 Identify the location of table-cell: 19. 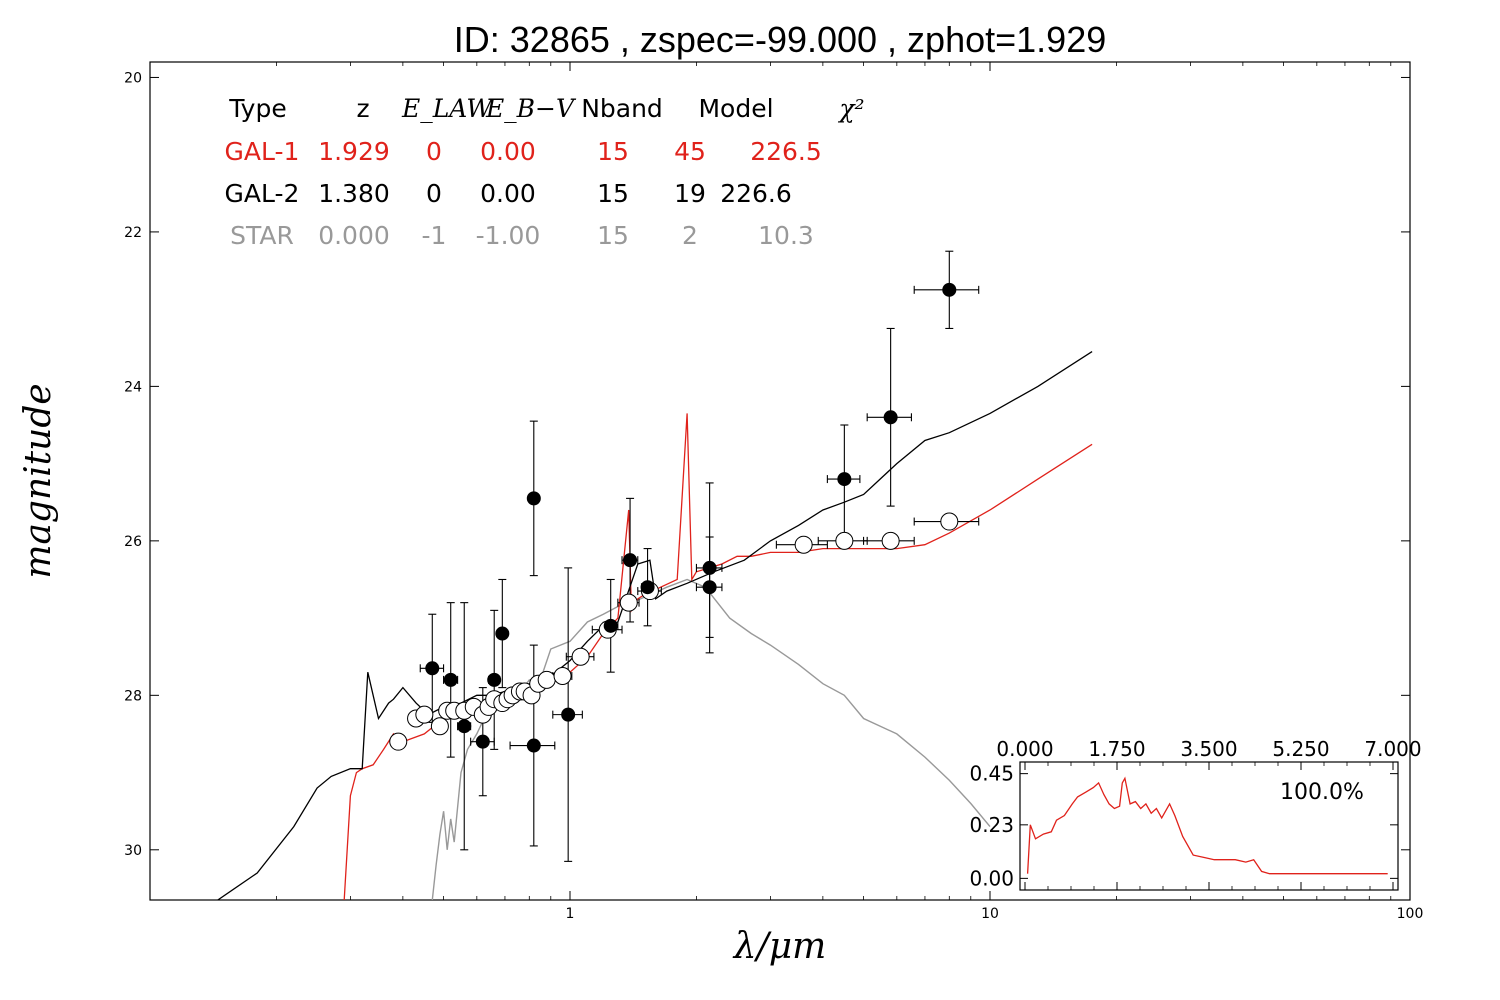
(690, 193).